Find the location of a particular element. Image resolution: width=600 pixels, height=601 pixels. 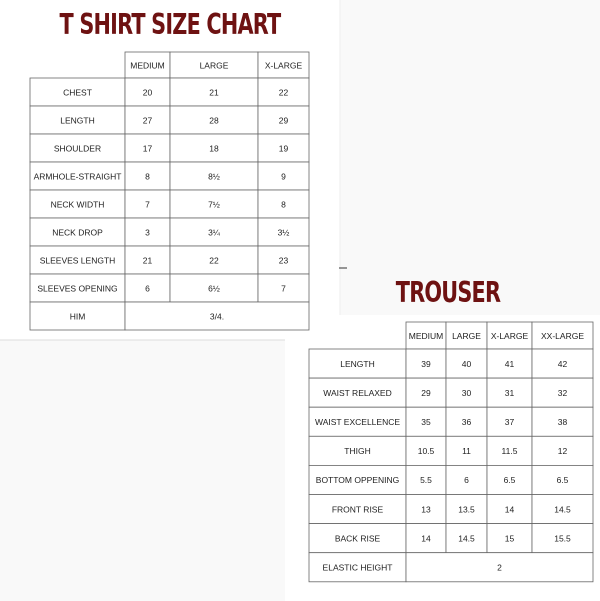

row-label: SLEEVES OPENING is located at coordinates (77, 288).